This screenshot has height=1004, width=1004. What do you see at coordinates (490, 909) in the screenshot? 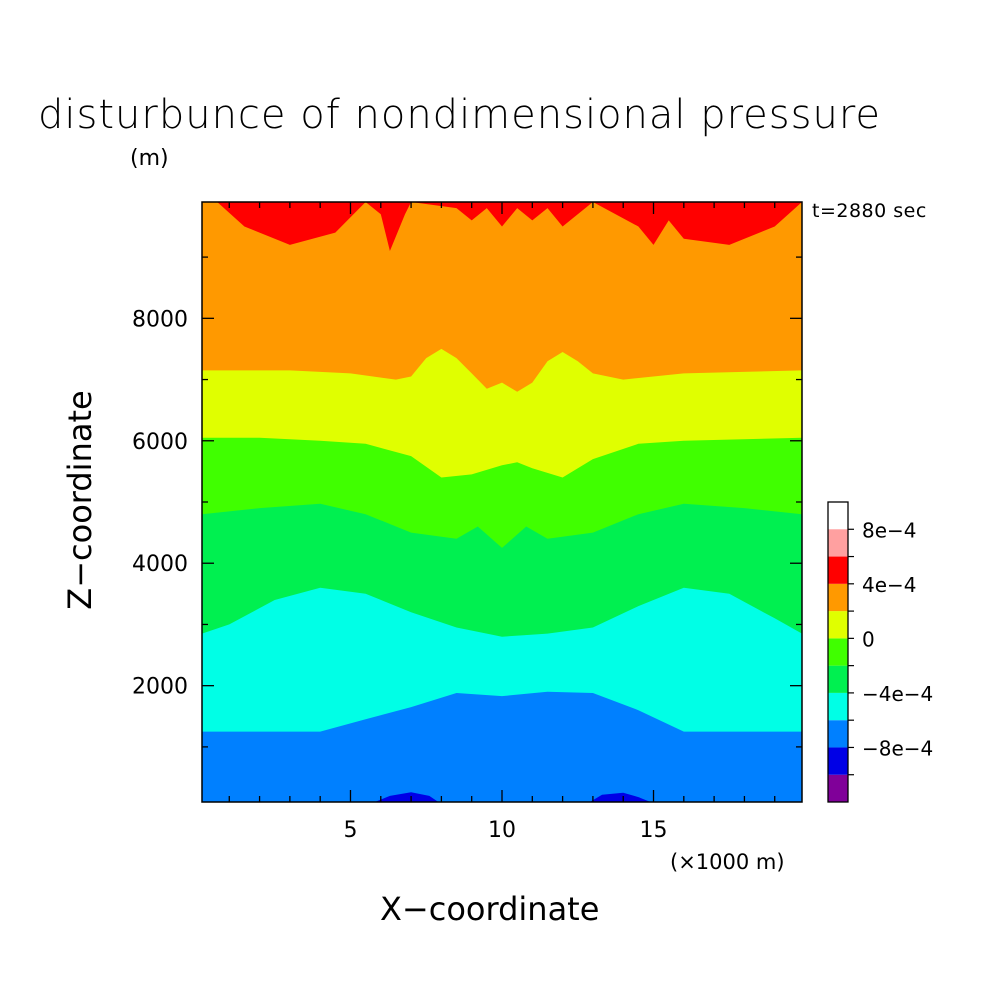
I see `x-axis-label: X−coordinate` at bounding box center [490, 909].